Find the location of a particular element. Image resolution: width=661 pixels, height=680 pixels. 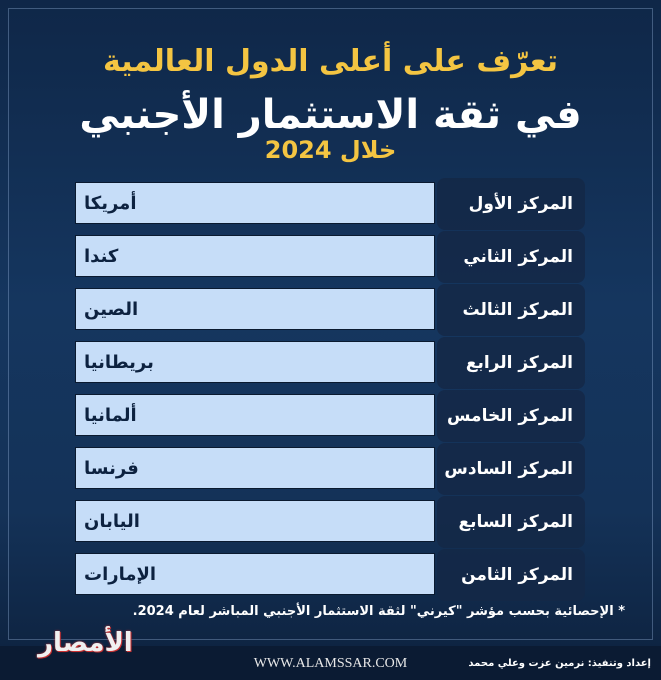

ranking-row: المركز الثاني كندا is located at coordinates (330, 257).